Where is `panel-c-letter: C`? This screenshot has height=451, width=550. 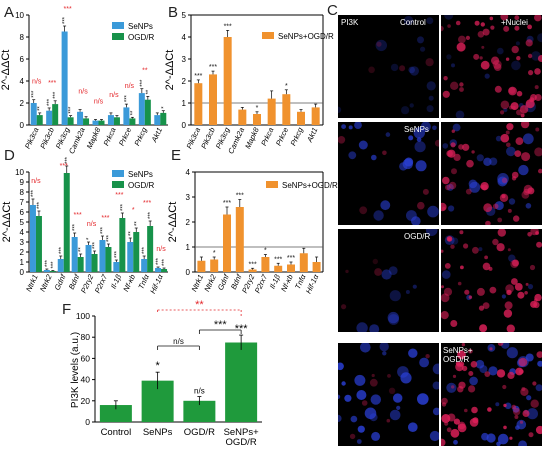 panel-c-letter: C is located at coordinates (332, 10).